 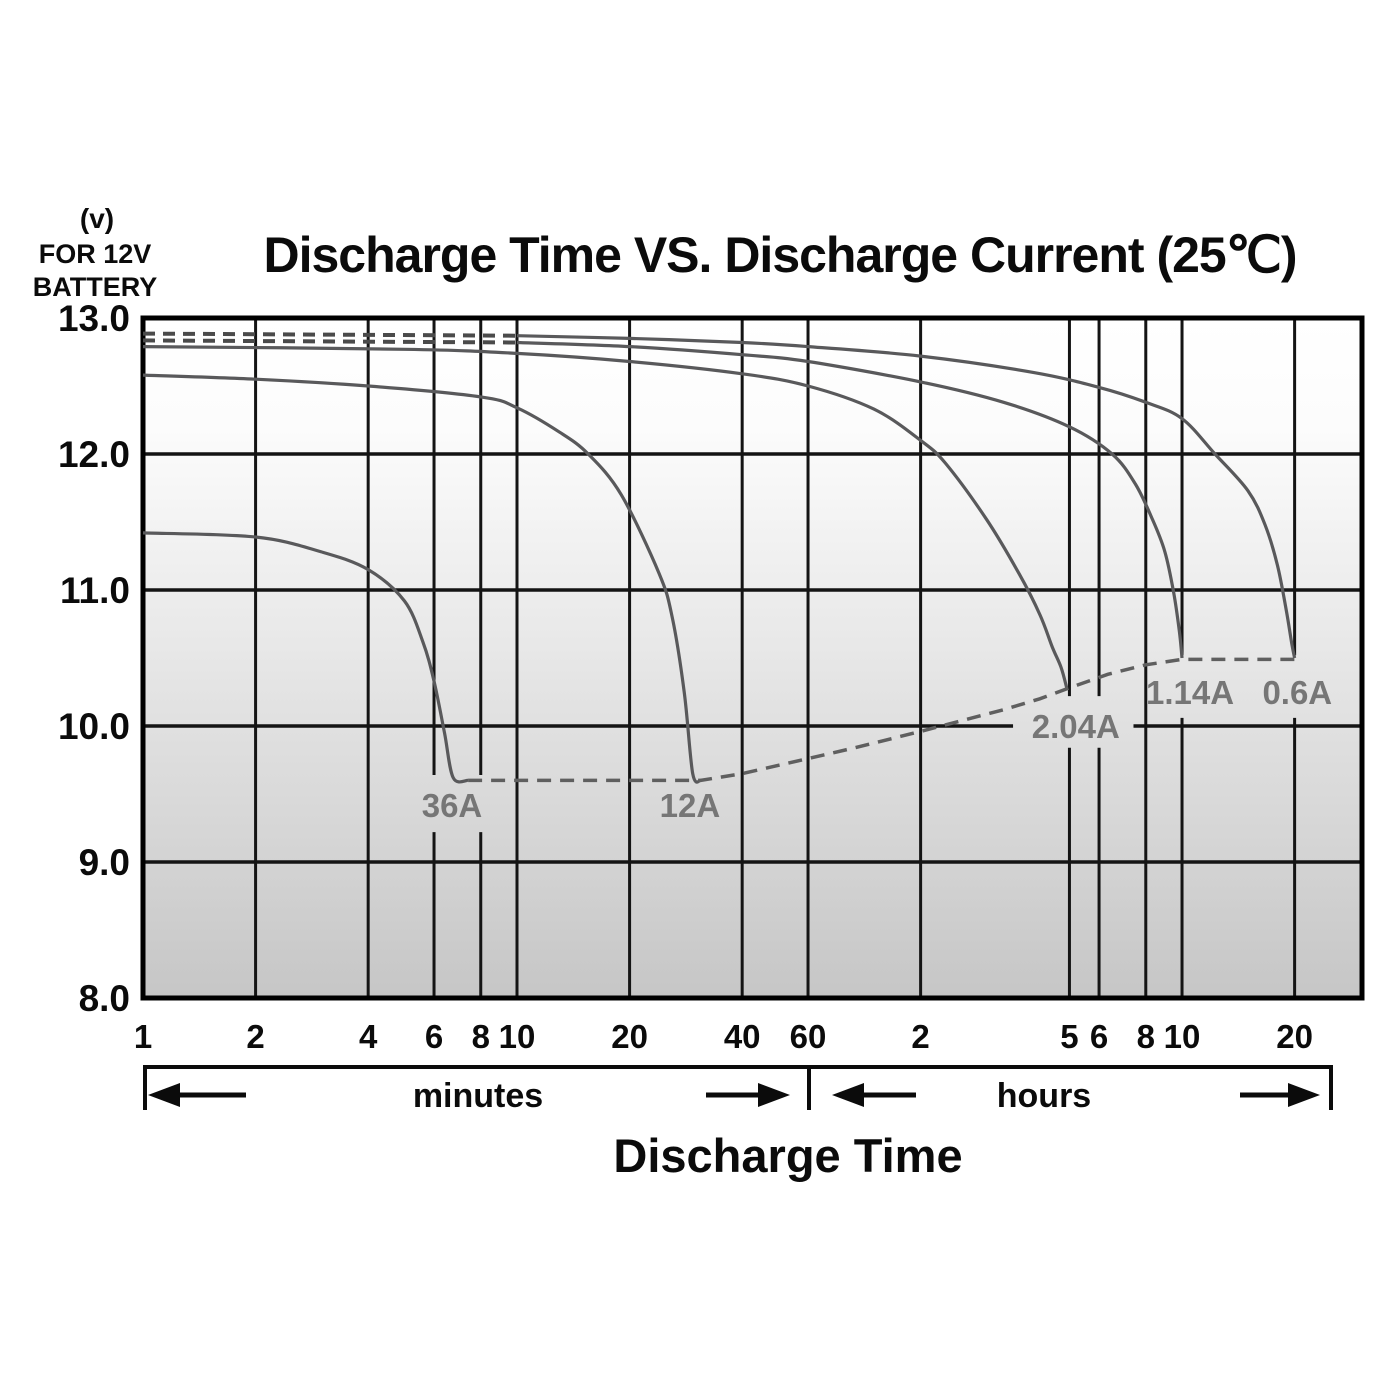 I want to click on minutes-right-arrow, so click(x=748, y=1095).